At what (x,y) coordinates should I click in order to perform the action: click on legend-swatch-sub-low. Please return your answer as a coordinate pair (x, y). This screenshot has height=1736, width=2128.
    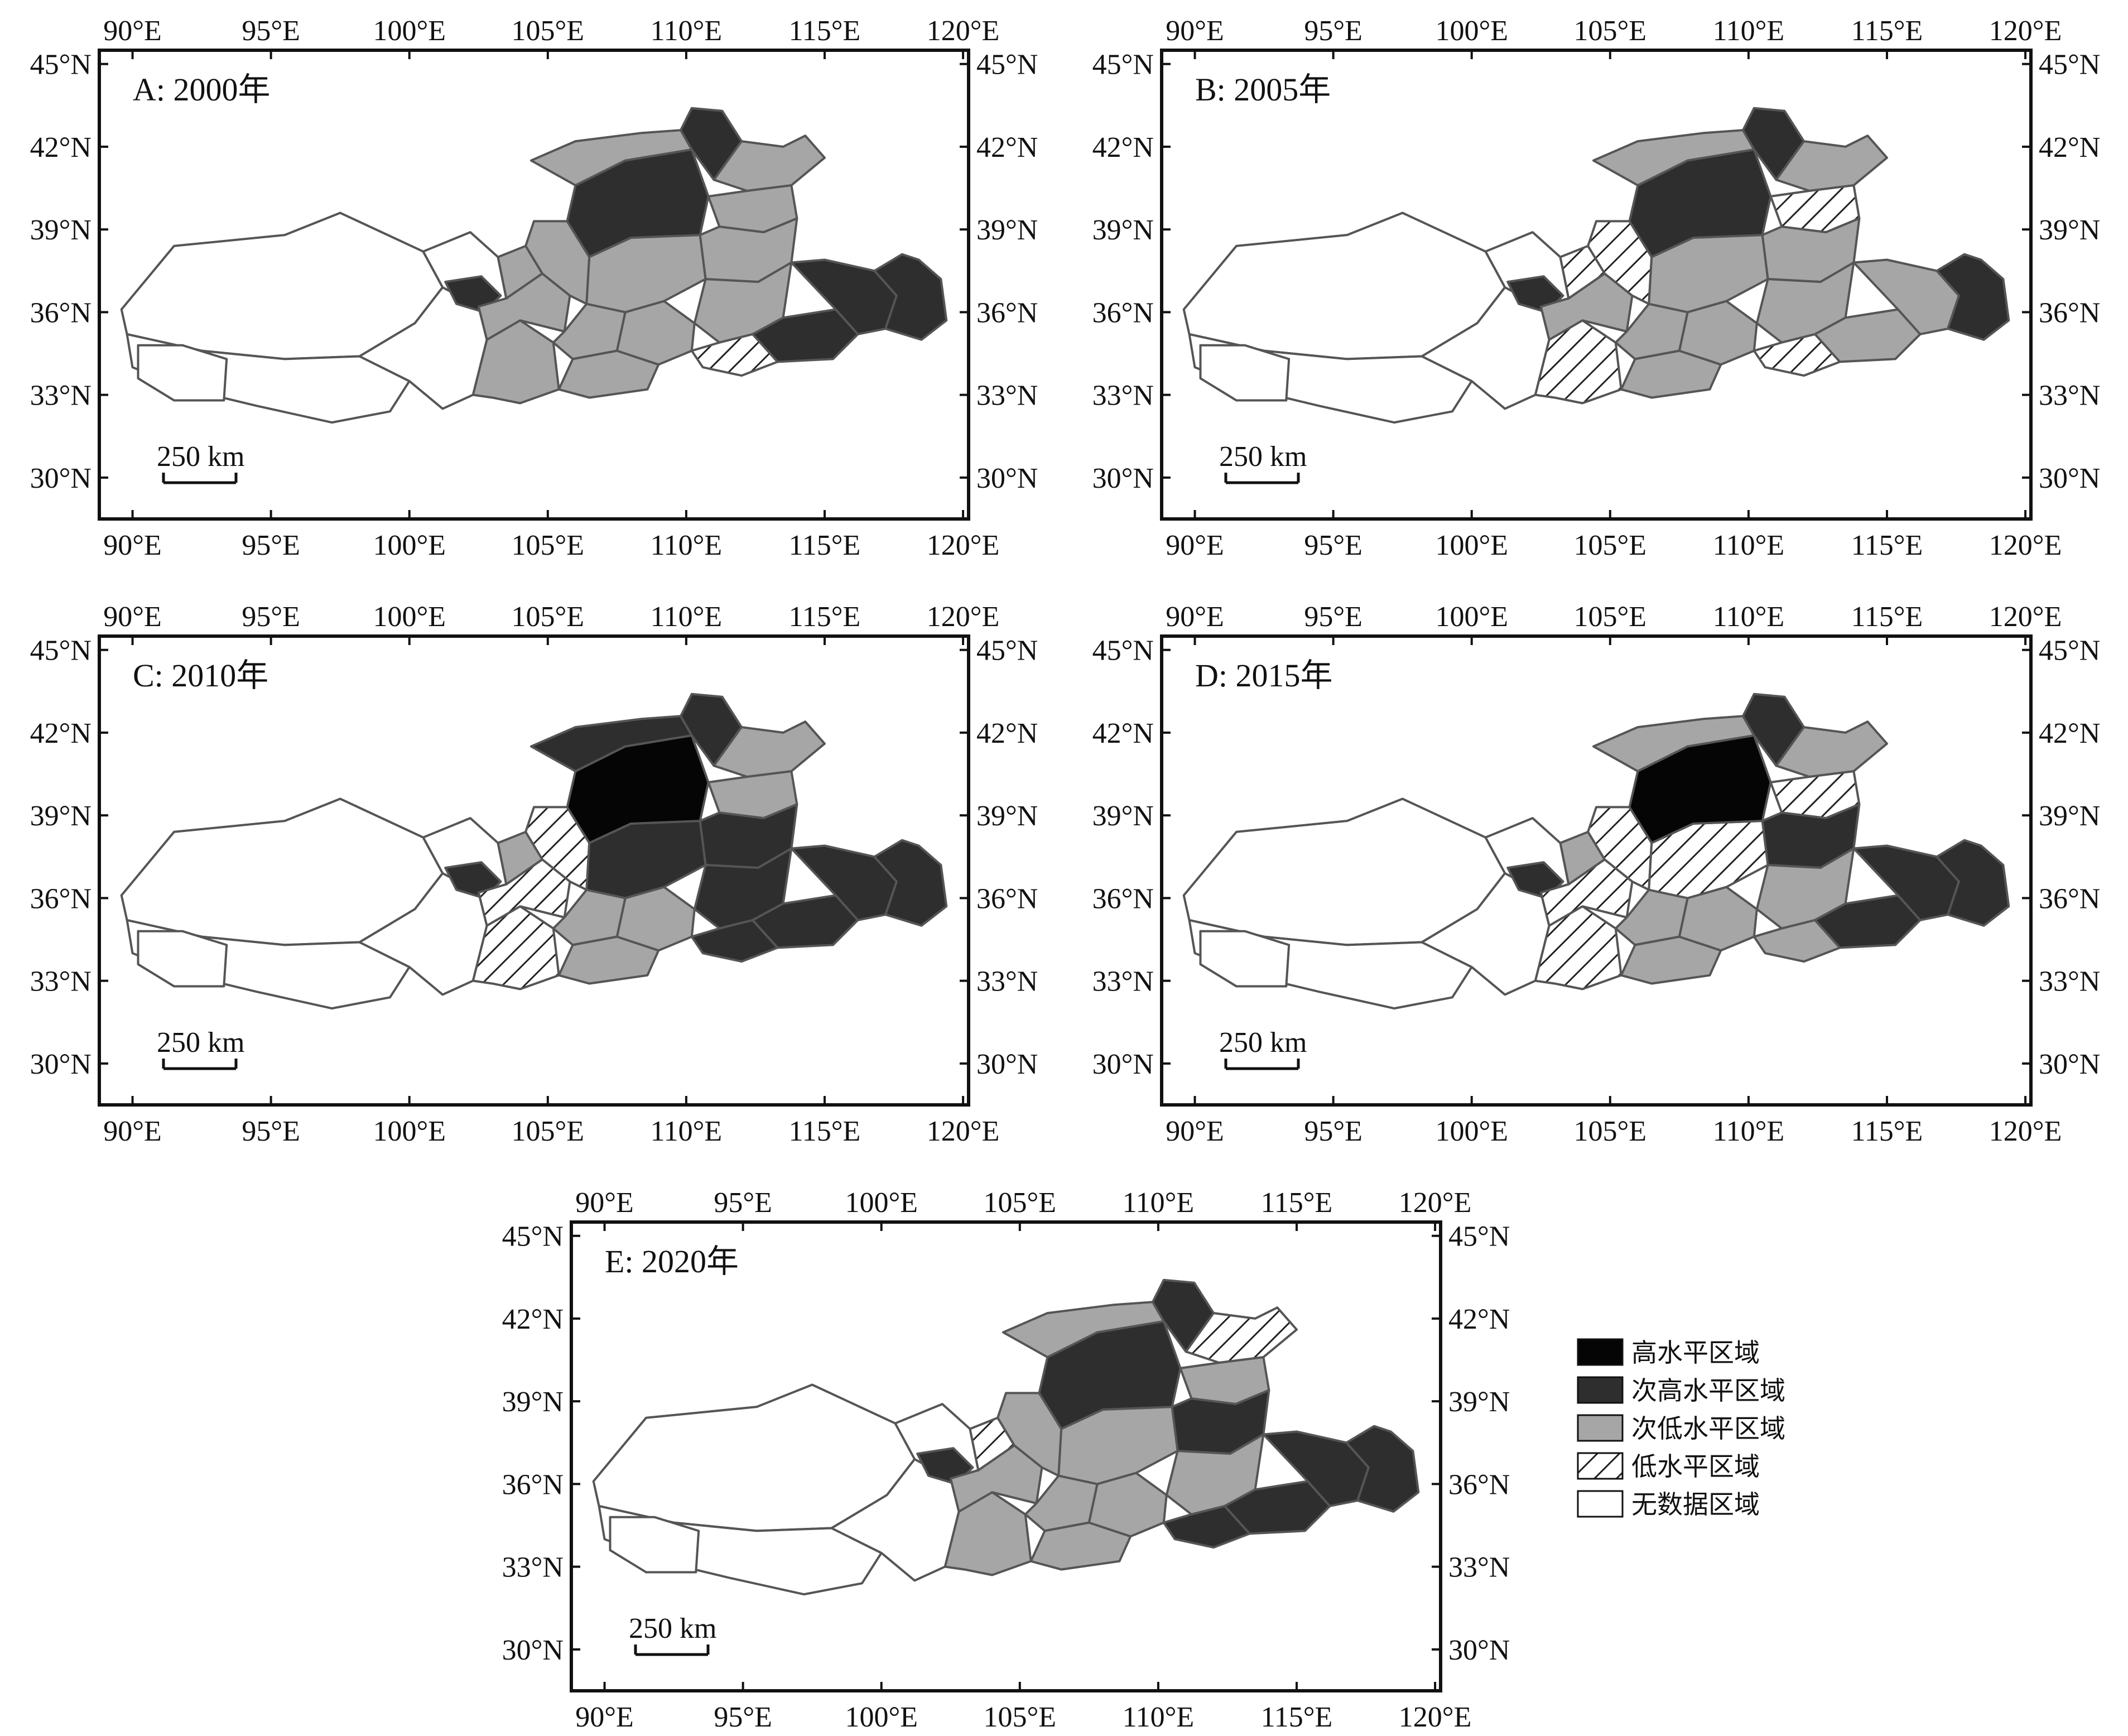
    Looking at the image, I should click on (1600, 1428).